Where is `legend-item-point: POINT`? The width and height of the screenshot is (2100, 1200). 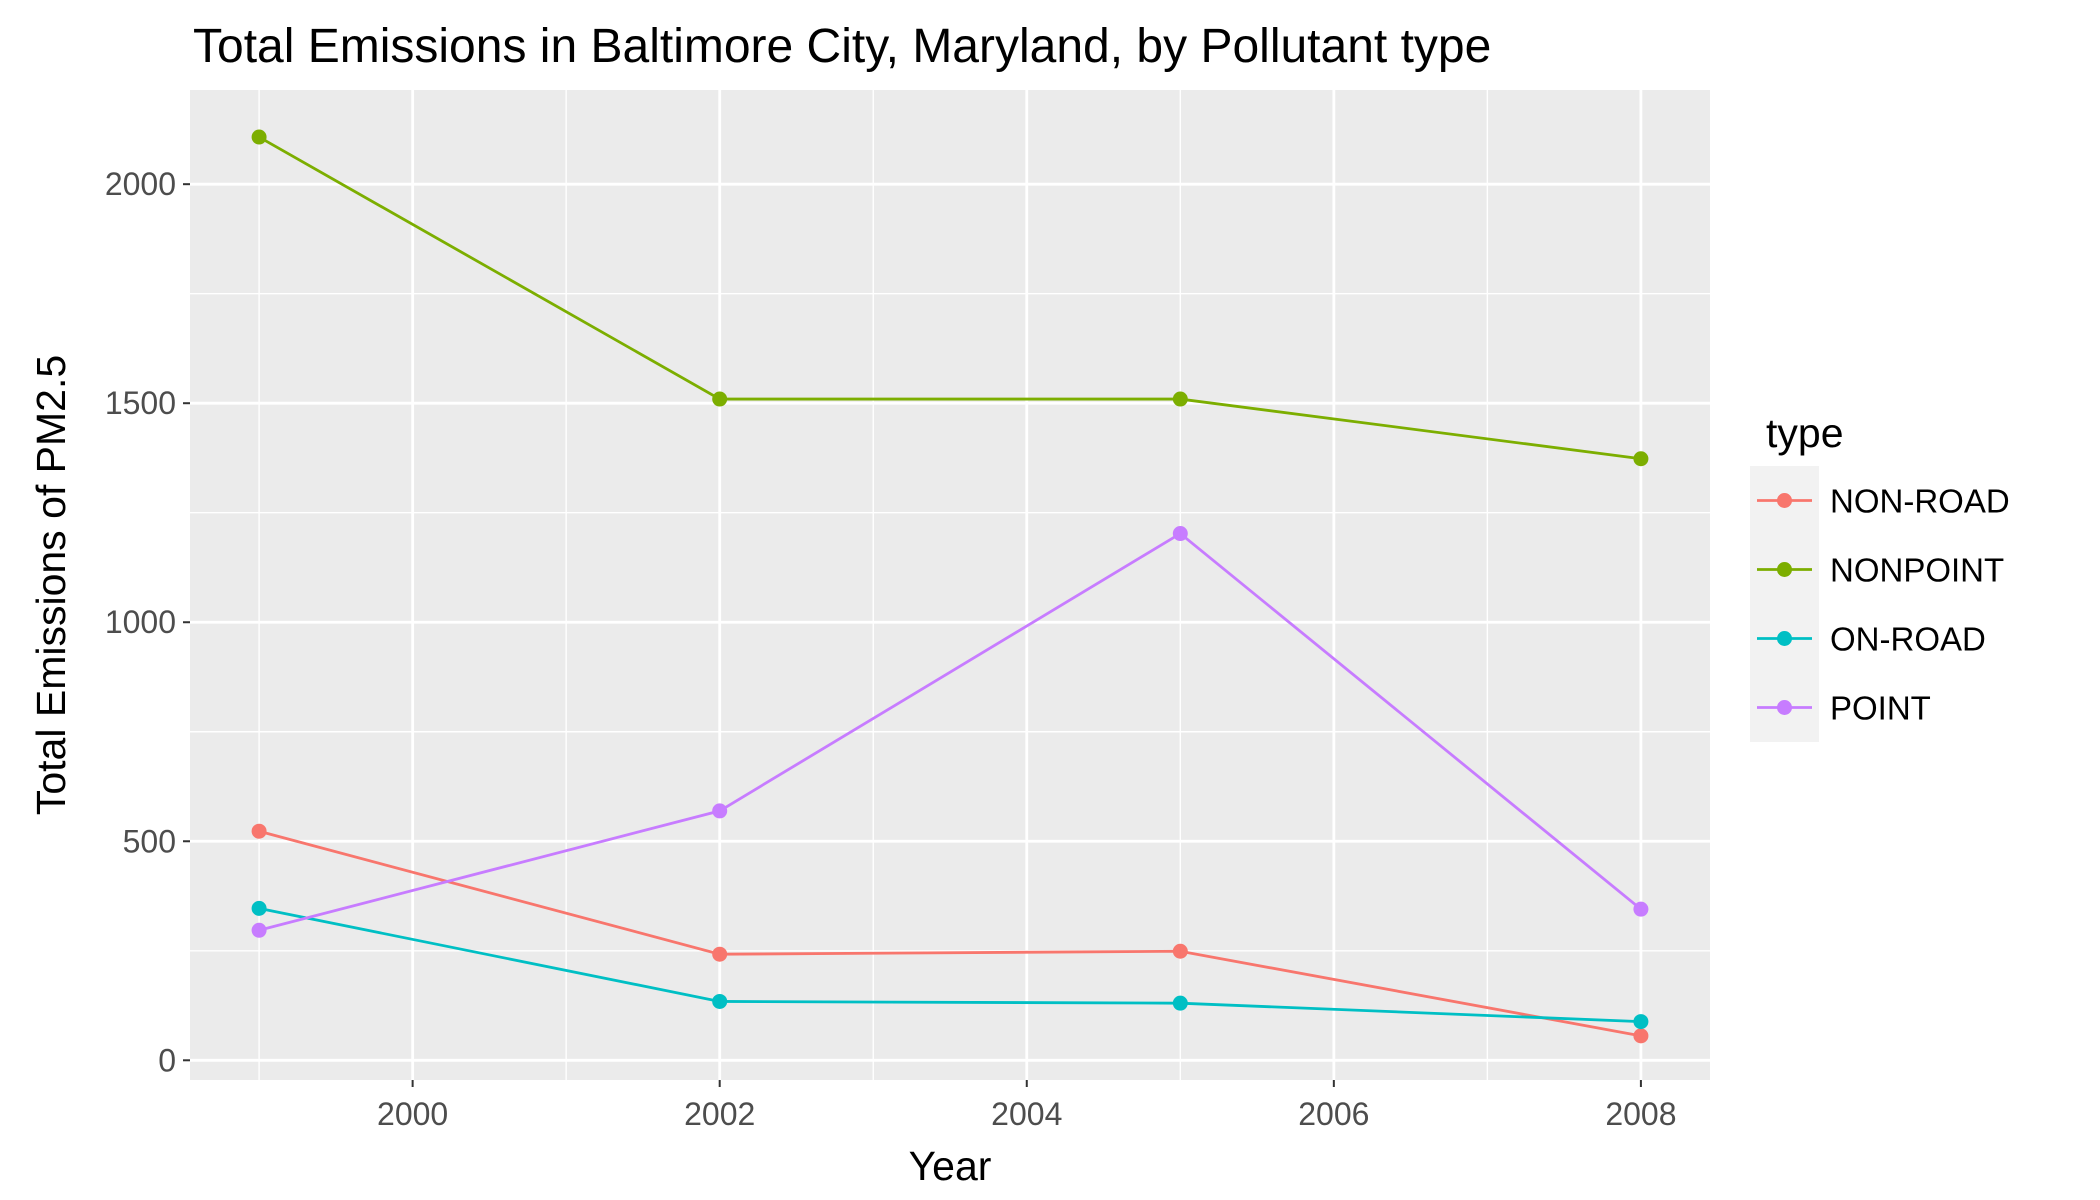
legend-item-point: POINT is located at coordinates (1840, 707).